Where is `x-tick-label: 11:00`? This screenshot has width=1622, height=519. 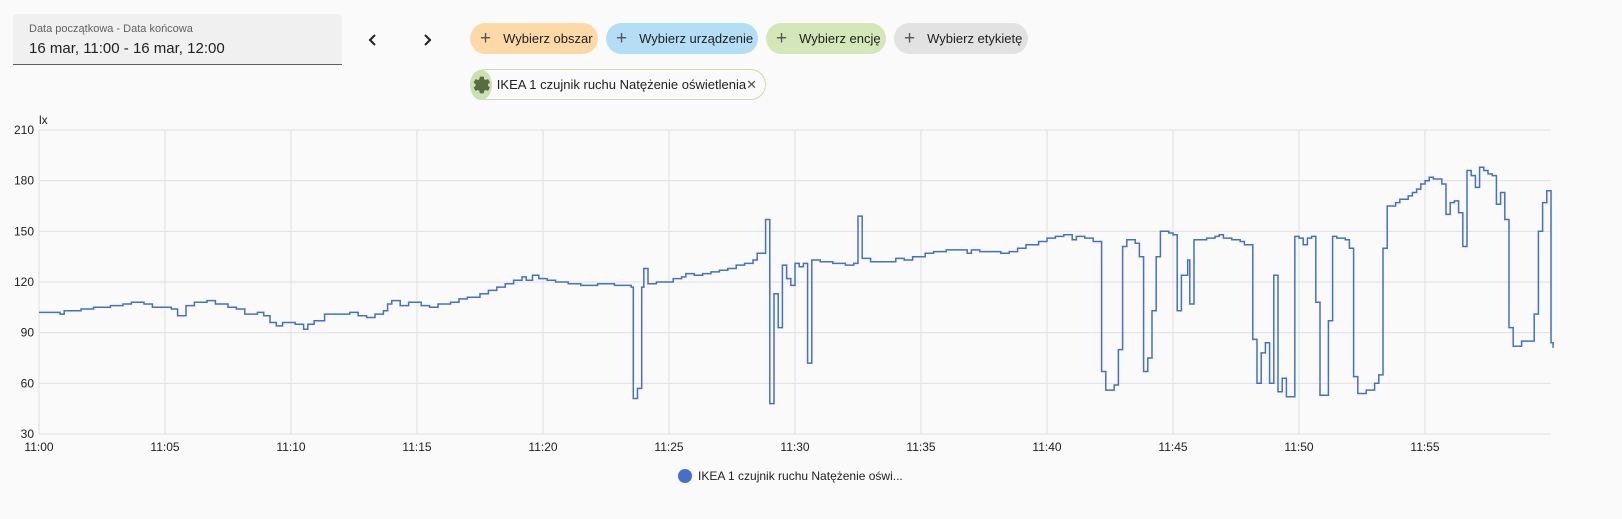 x-tick-label: 11:00 is located at coordinates (38, 447).